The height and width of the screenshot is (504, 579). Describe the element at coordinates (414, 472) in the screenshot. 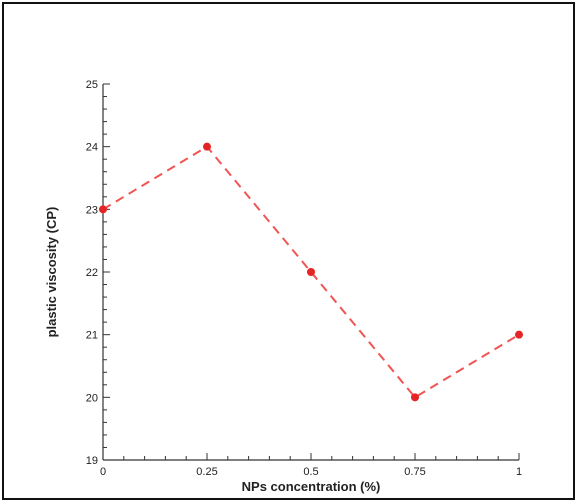

I see `x-tick-label: 0.75` at that location.